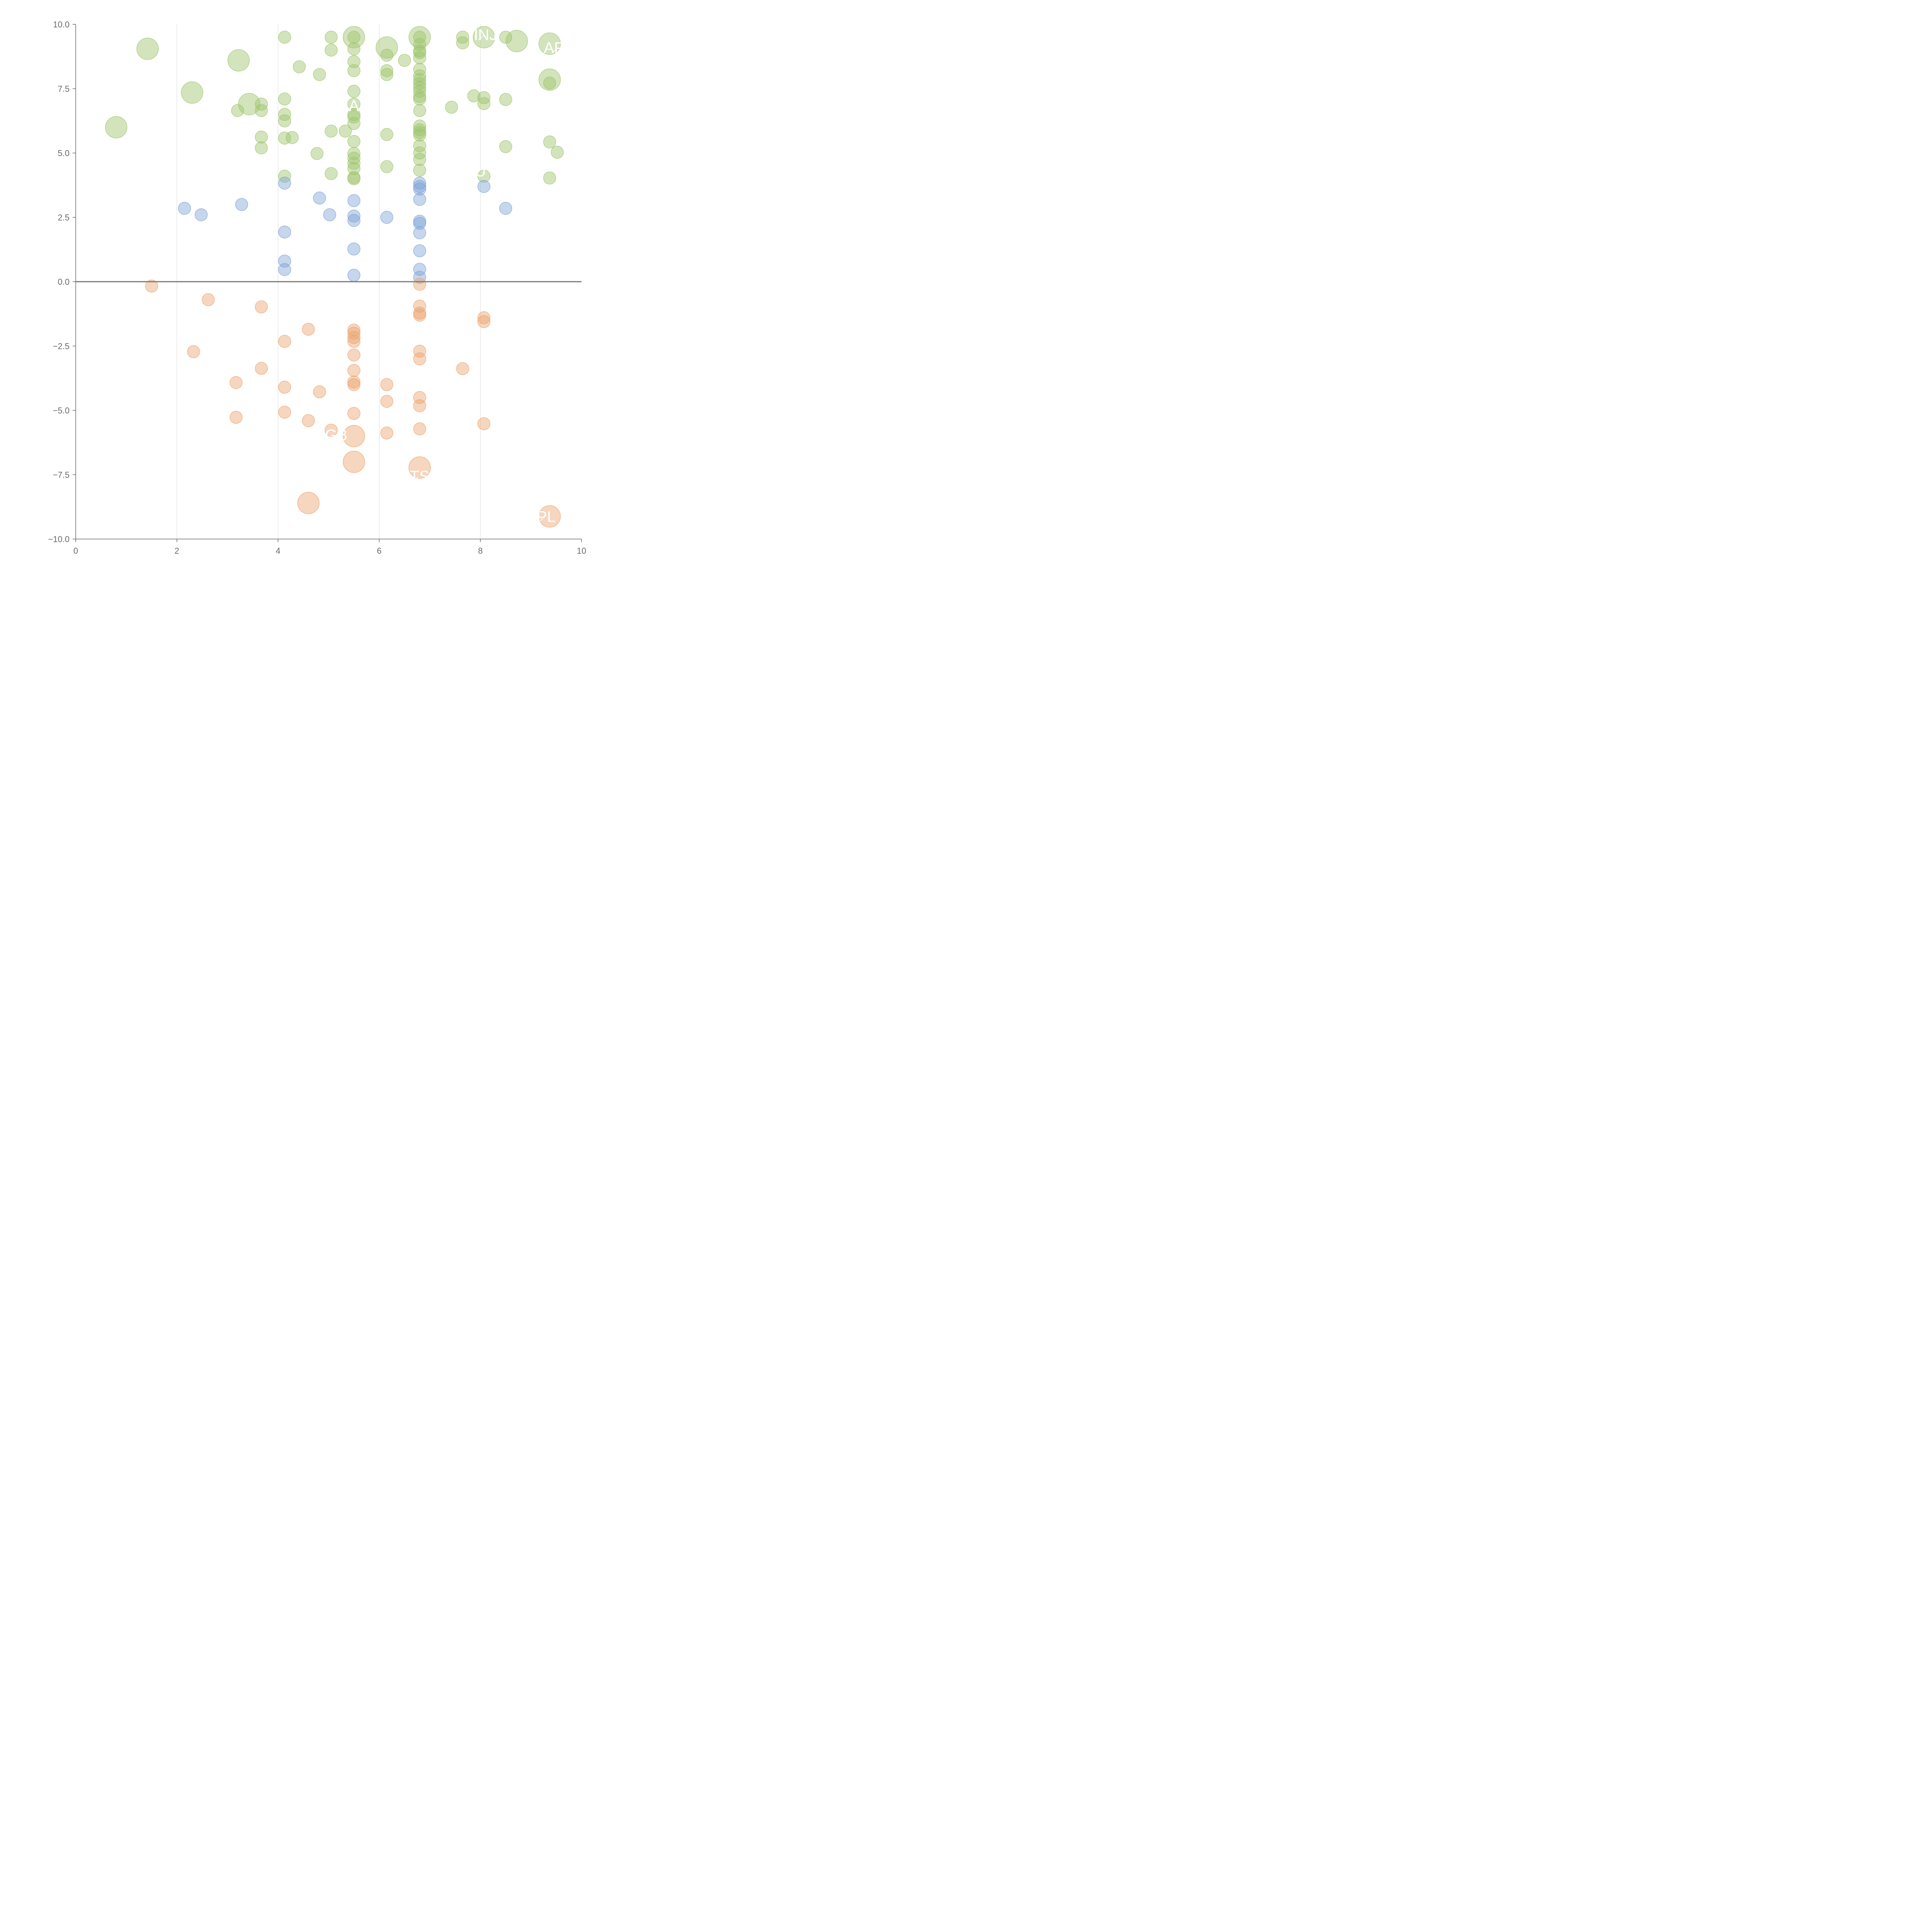 This screenshot has width=1932, height=1932. Describe the element at coordinates (62, 411) in the screenshot. I see `y-tick-label: −5.0` at that location.